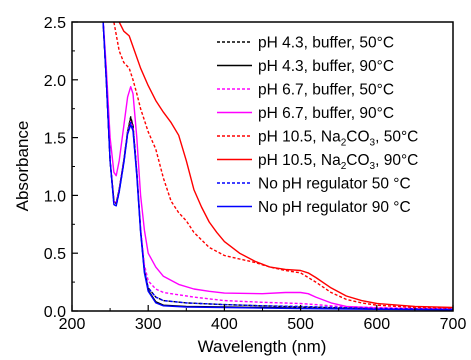 The height and width of the screenshot is (360, 471). I want to click on legend-label-7: No pH regulator 50 °C, so click(334, 184).